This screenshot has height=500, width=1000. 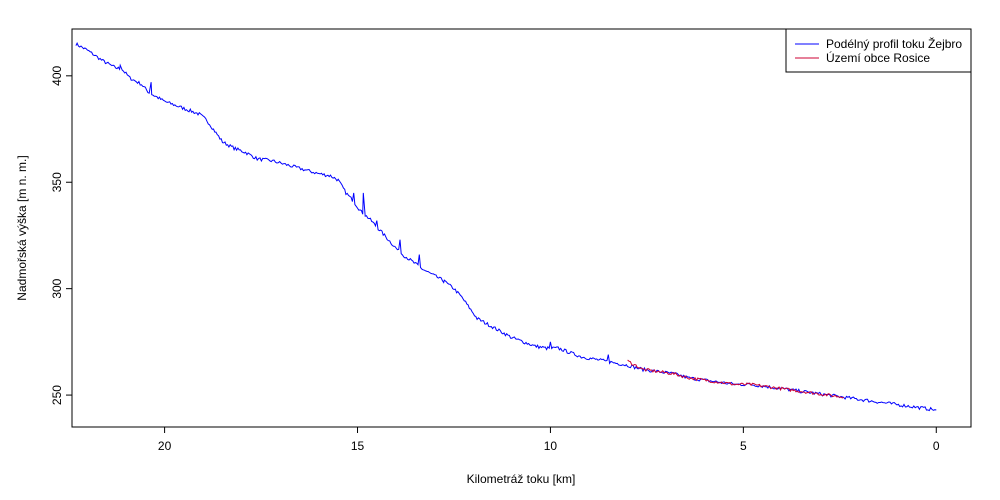 What do you see at coordinates (57, 75) in the screenshot?
I see `y-tick-label: 400` at bounding box center [57, 75].